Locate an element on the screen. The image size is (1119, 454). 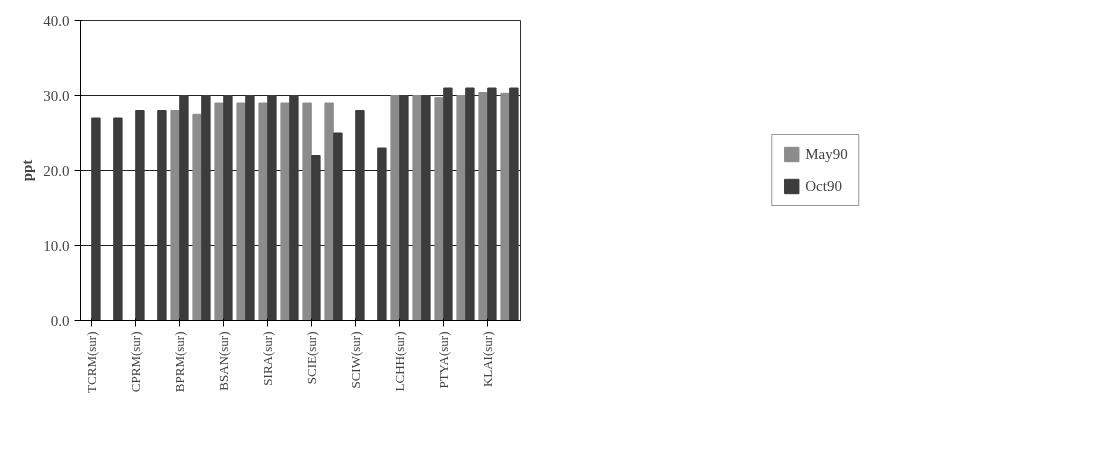
y-axis-title: ppt is located at coordinates (27, 170).